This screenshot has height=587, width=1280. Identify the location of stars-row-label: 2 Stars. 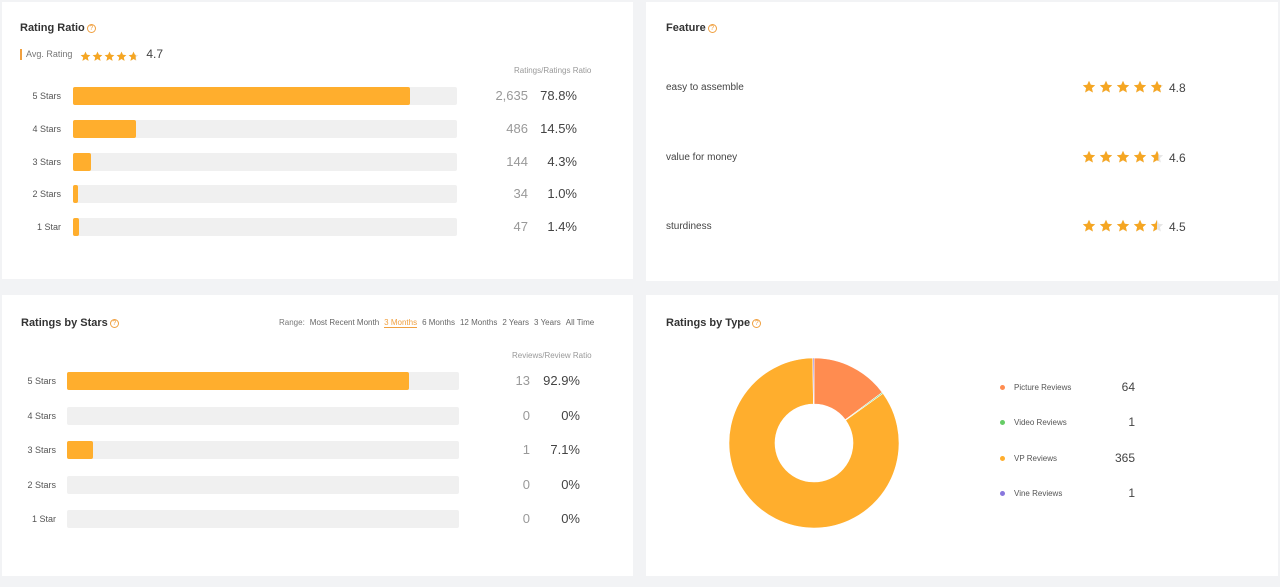
(41, 484).